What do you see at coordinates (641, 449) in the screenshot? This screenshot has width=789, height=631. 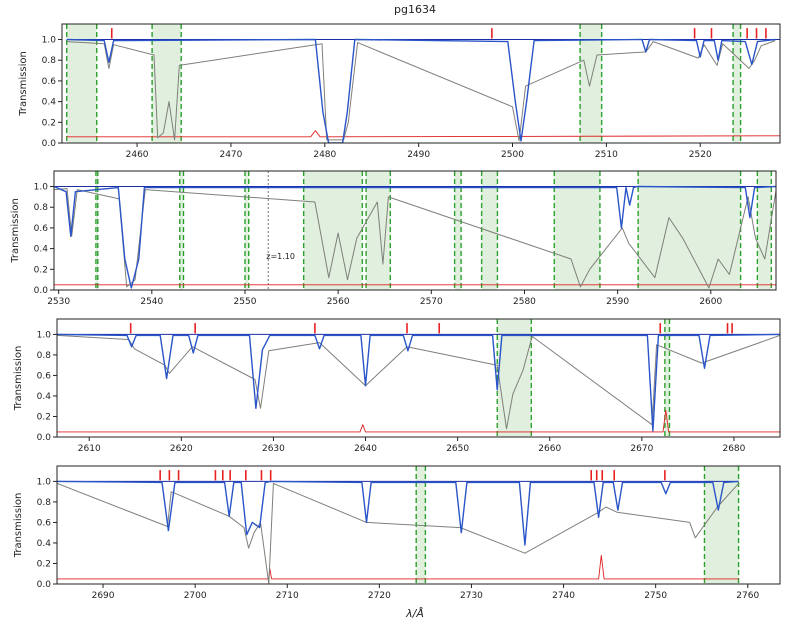 I see `x-tick-label: 2670` at bounding box center [641, 449].